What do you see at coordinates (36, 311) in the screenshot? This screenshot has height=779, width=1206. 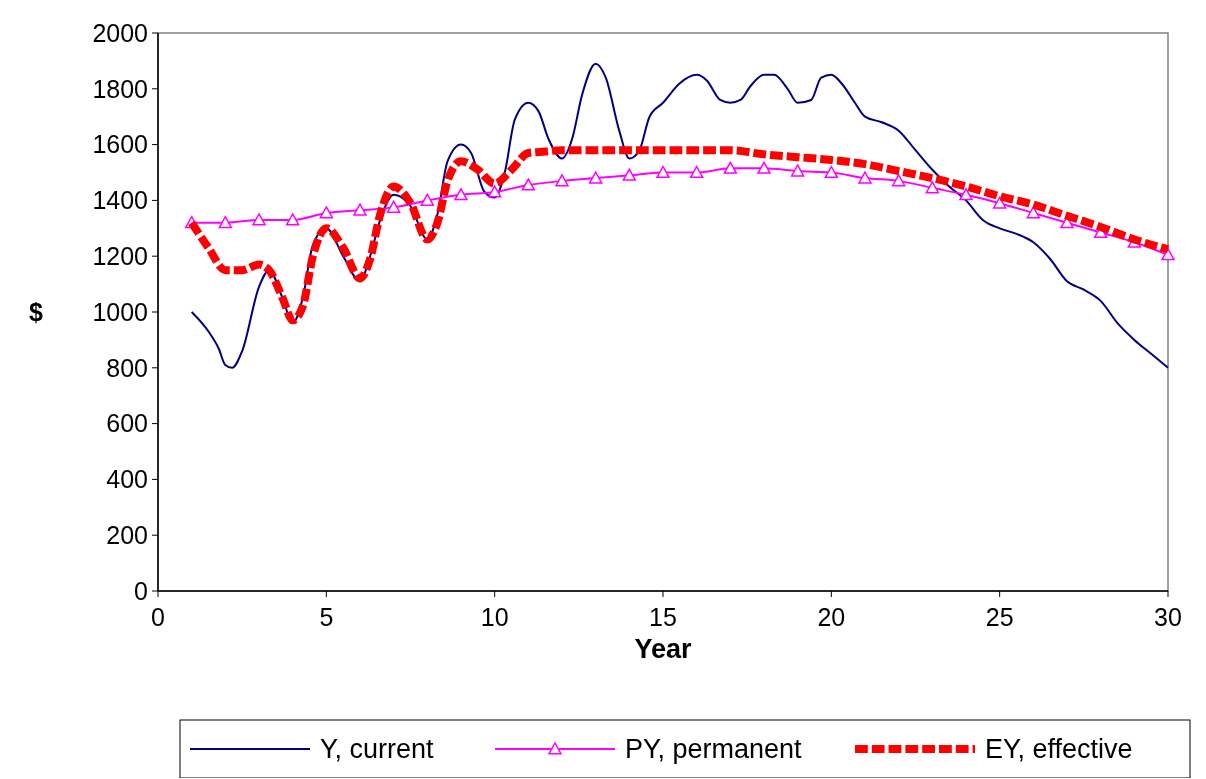 I see `y-axis-title: $` at bounding box center [36, 311].